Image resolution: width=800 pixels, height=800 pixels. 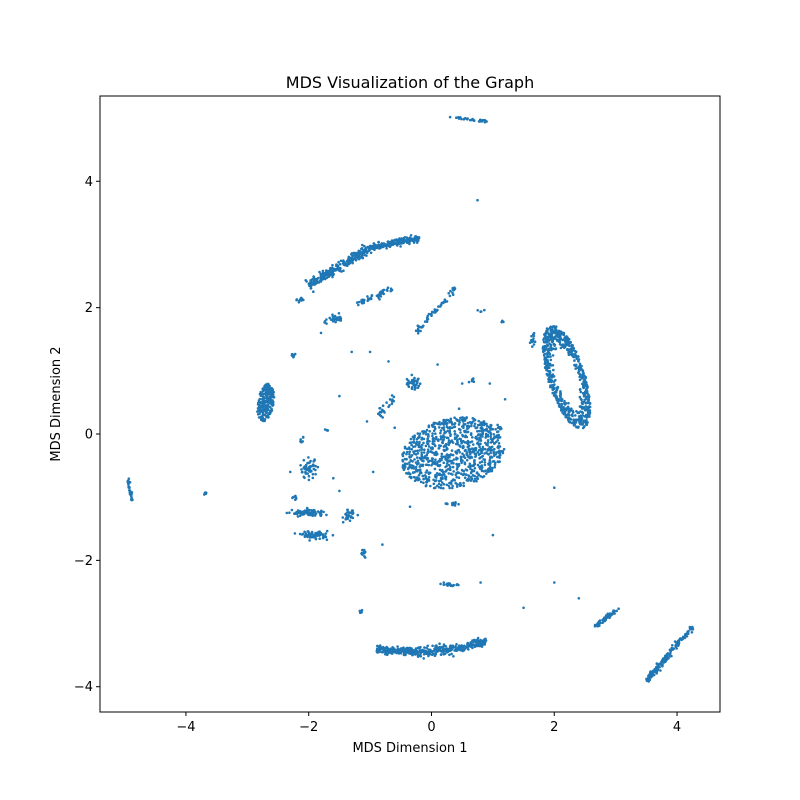 What do you see at coordinates (554, 727) in the screenshot?
I see `x-tick-label: 2` at bounding box center [554, 727].